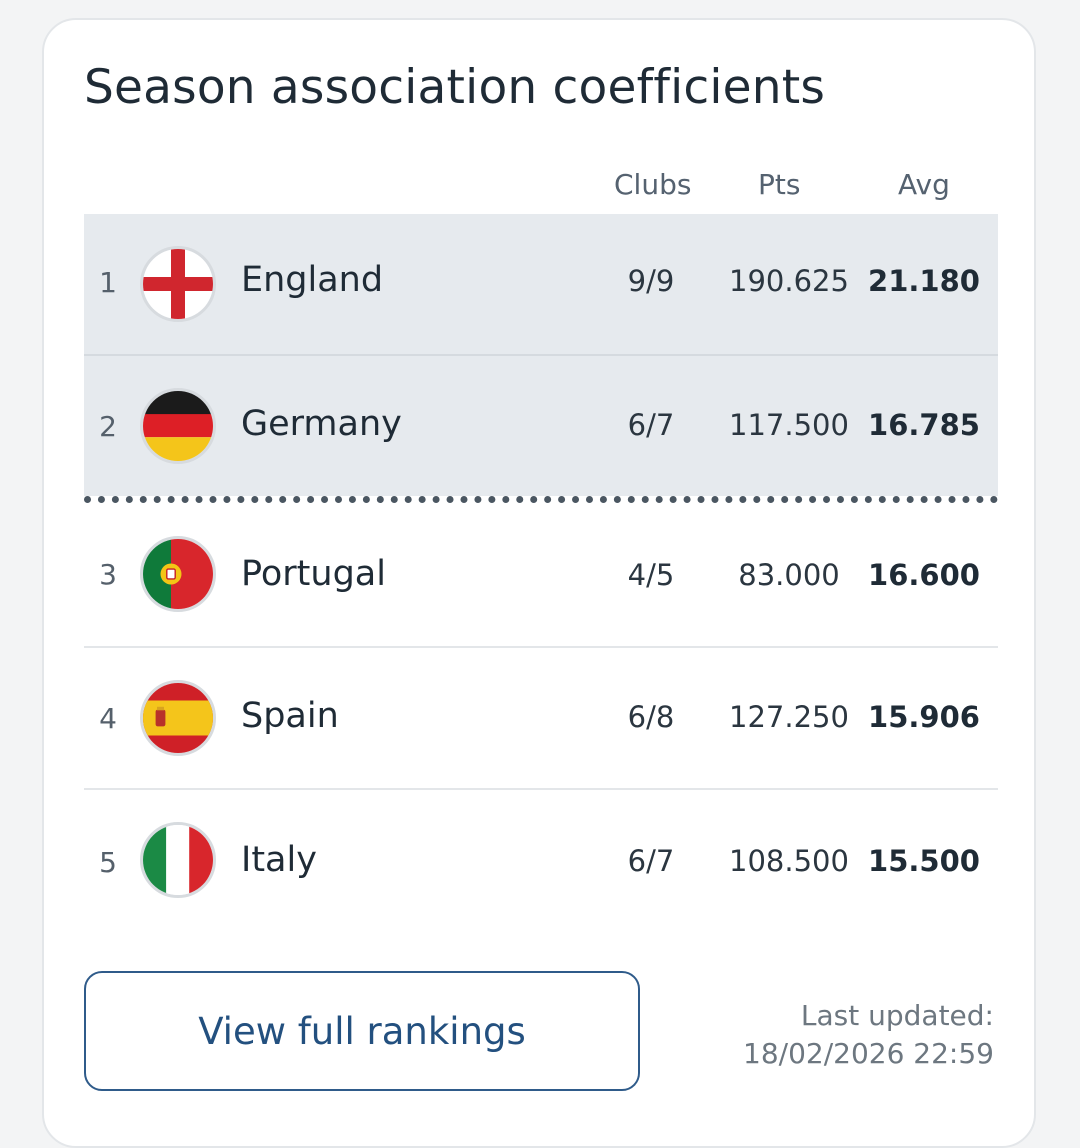  Describe the element at coordinates (541, 860) in the screenshot. I see `table-row: 5 Italy 6/7 108.500 15.500` at that location.